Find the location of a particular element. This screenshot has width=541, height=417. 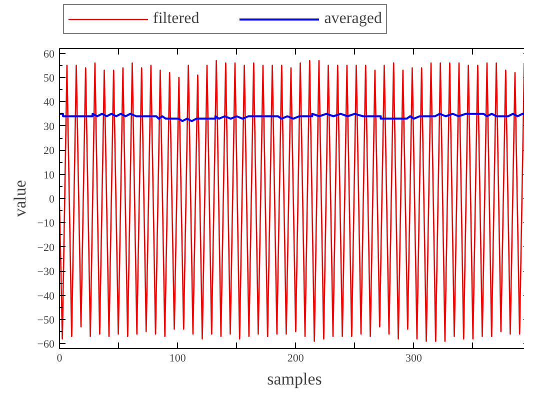

y-tick-label: −40 is located at coordinates (46, 296).